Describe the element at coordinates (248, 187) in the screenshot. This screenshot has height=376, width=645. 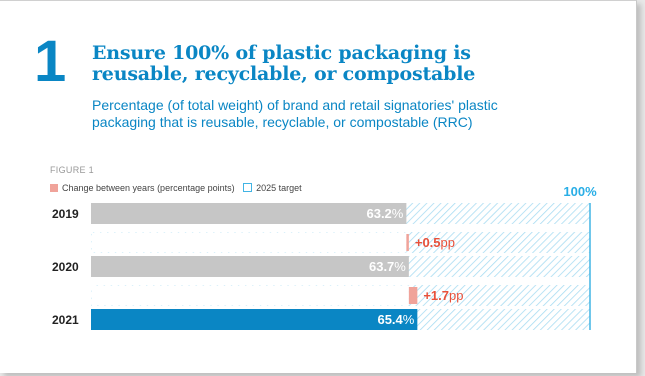
I see `target-swatch-icon` at that location.